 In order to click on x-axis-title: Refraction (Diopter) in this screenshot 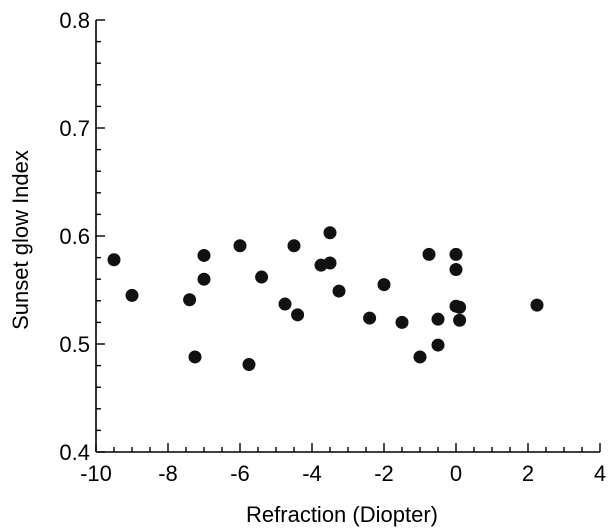, I will do `click(342, 514)`.